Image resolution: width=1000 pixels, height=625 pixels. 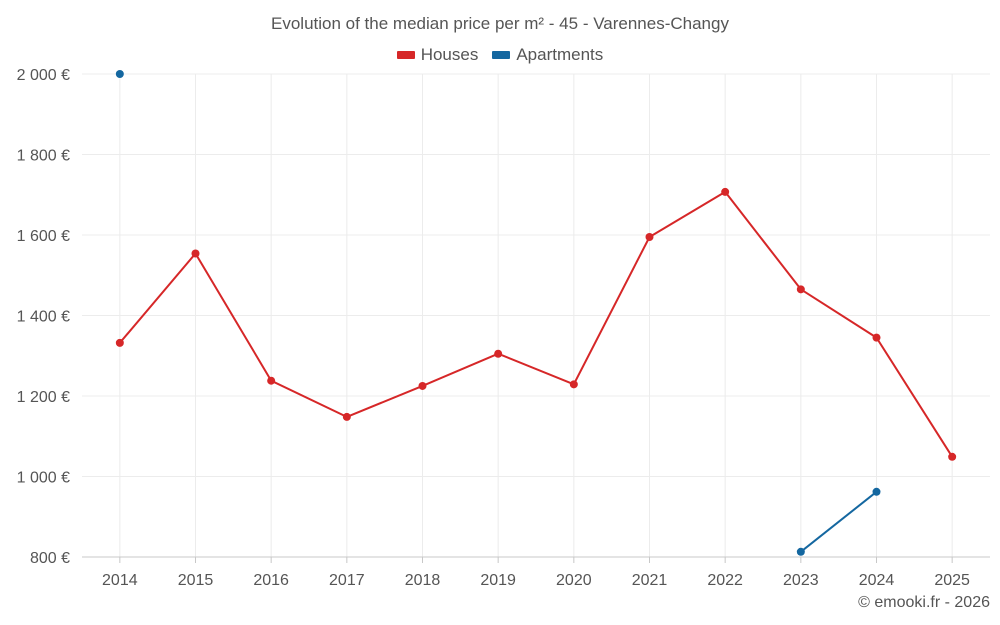 I want to click on legend-swatch-houses, so click(x=405, y=55).